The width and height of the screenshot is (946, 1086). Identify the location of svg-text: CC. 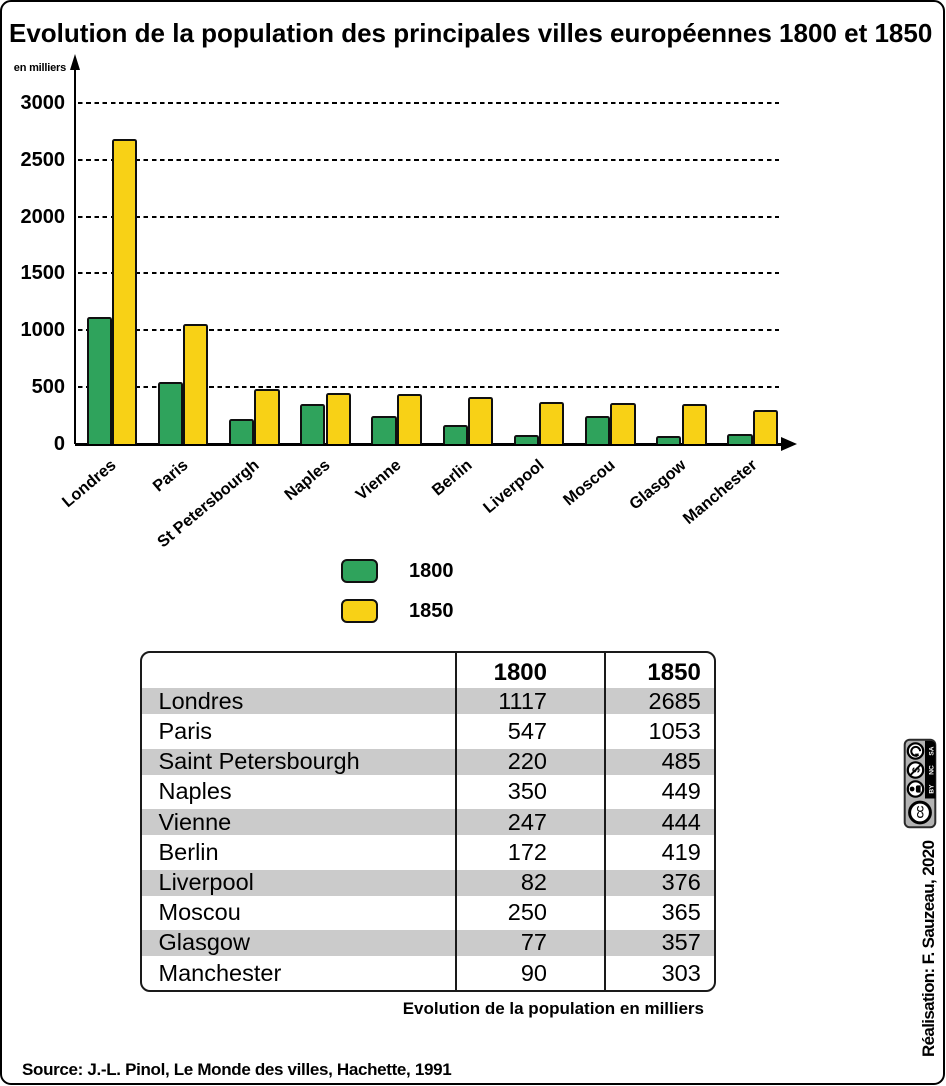
(921, 811).